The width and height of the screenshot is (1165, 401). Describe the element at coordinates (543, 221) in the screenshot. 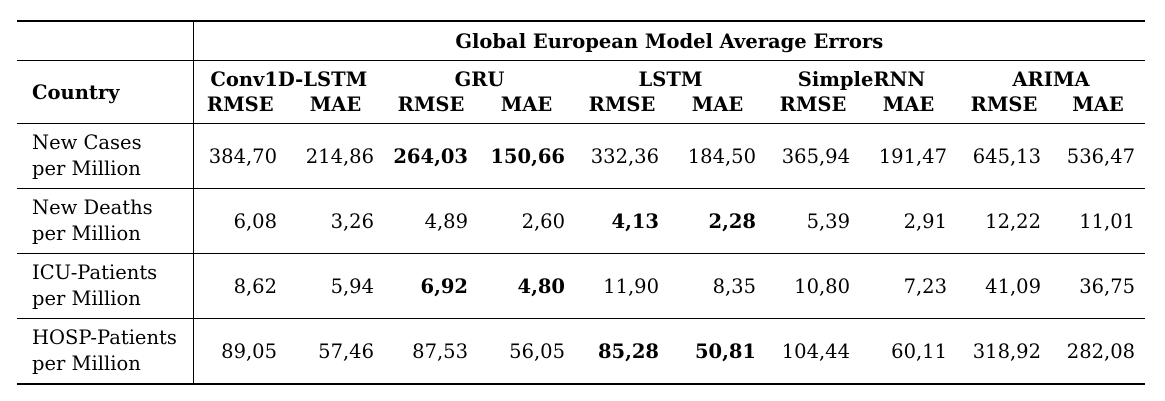

I see `value-cell: 2,60` at that location.